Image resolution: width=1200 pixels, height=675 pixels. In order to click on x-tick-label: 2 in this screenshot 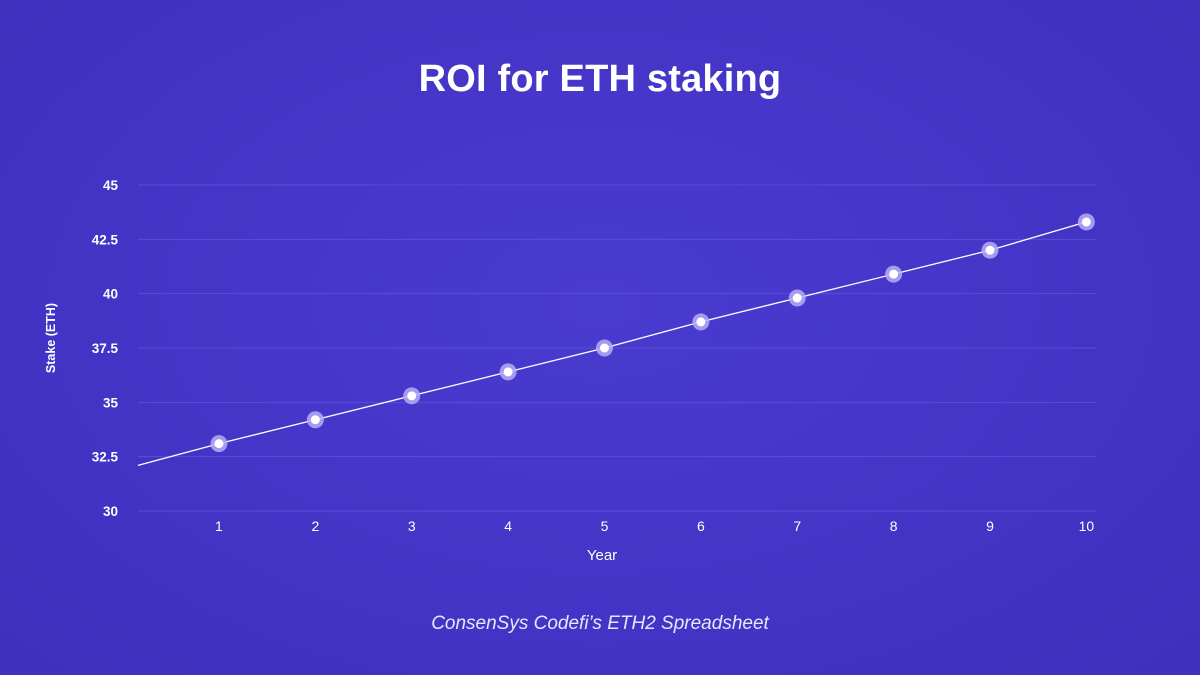, I will do `click(315, 526)`.